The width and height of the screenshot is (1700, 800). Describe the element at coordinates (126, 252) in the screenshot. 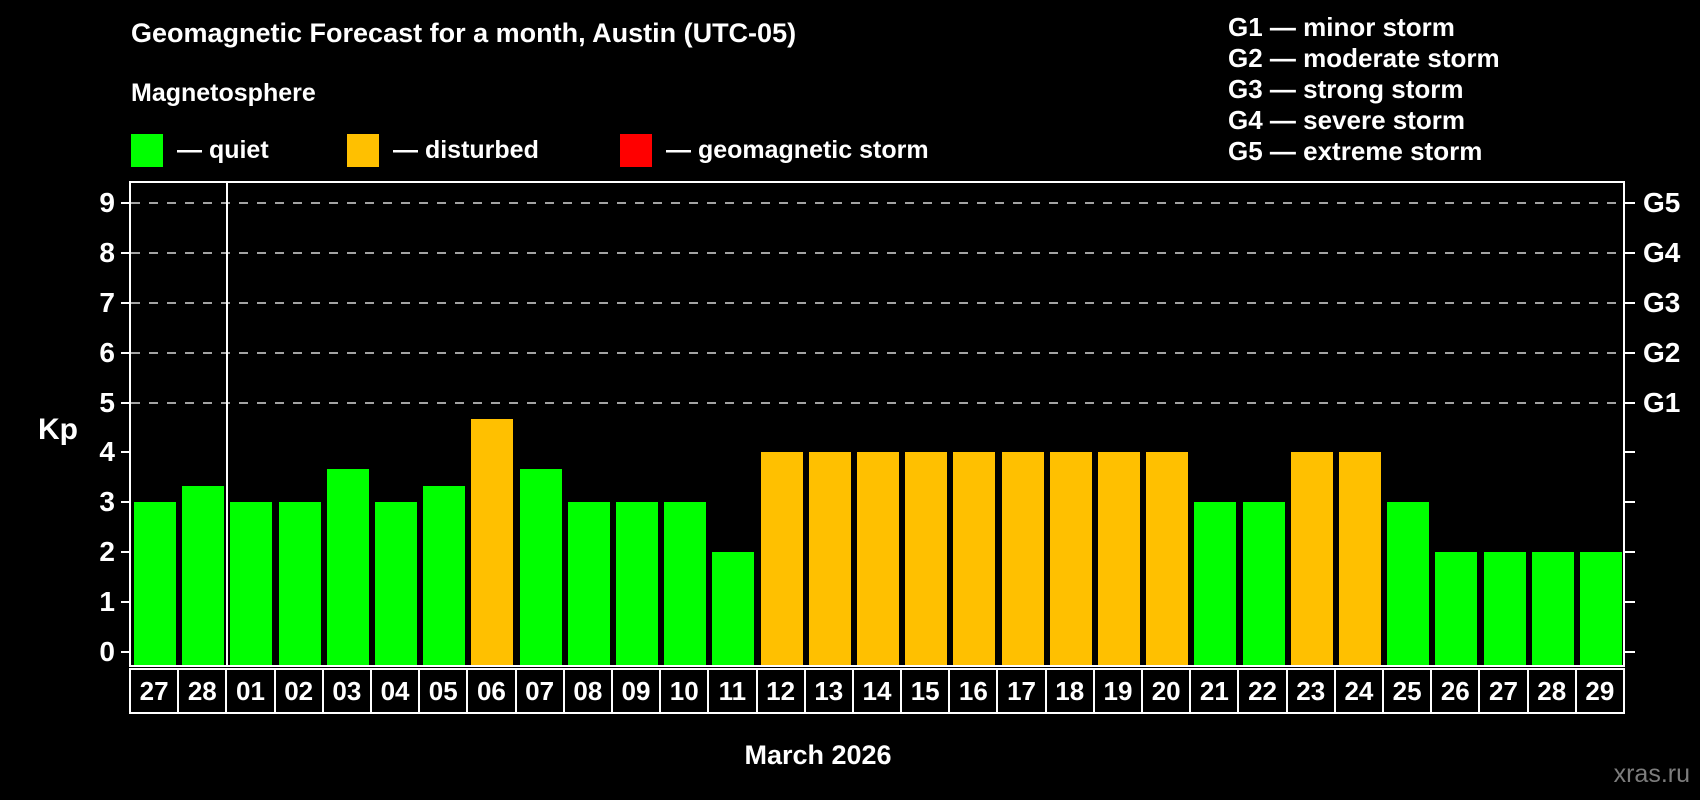

I see `left-tick-kp8` at that location.